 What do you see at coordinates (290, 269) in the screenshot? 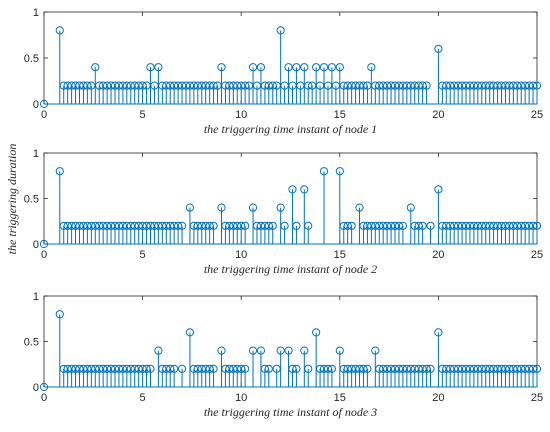
I see `x-axis-label: the triggering time instant of node 2` at bounding box center [290, 269].